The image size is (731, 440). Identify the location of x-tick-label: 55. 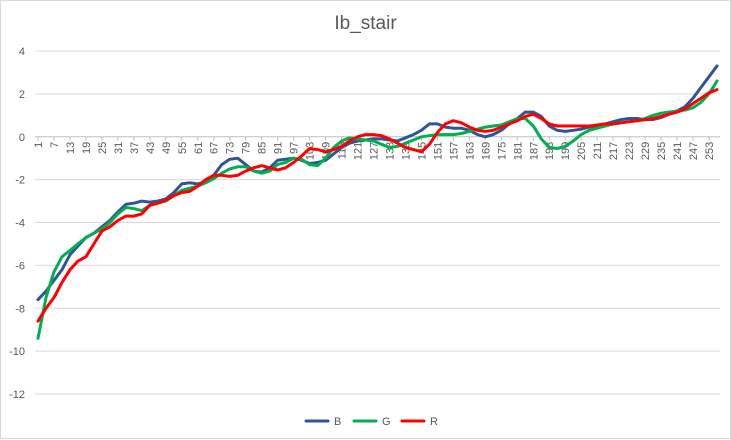
(183, 148).